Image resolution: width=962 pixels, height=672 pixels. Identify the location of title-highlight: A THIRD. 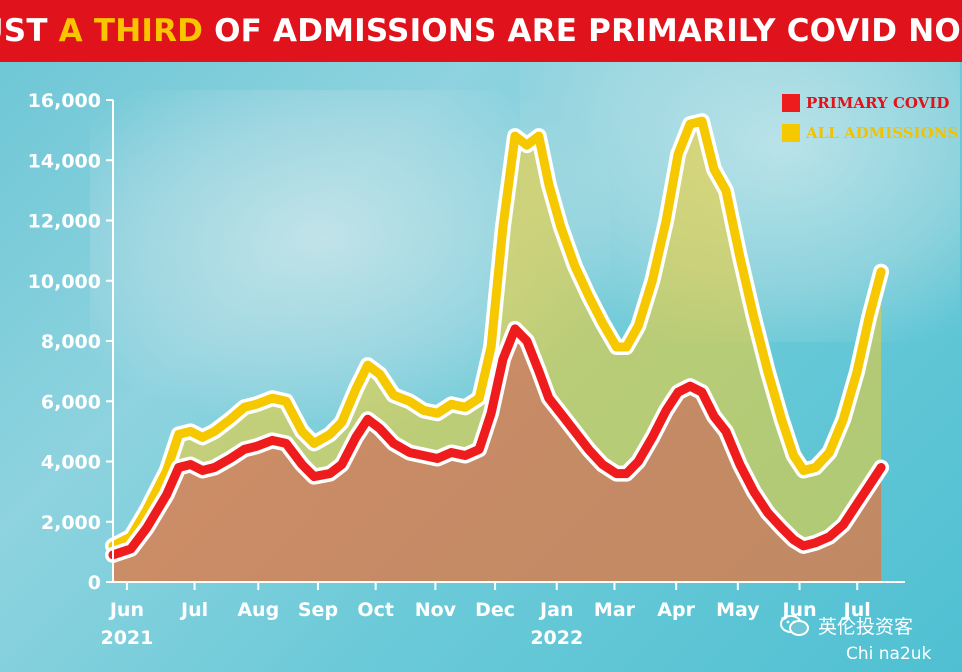
(131, 31).